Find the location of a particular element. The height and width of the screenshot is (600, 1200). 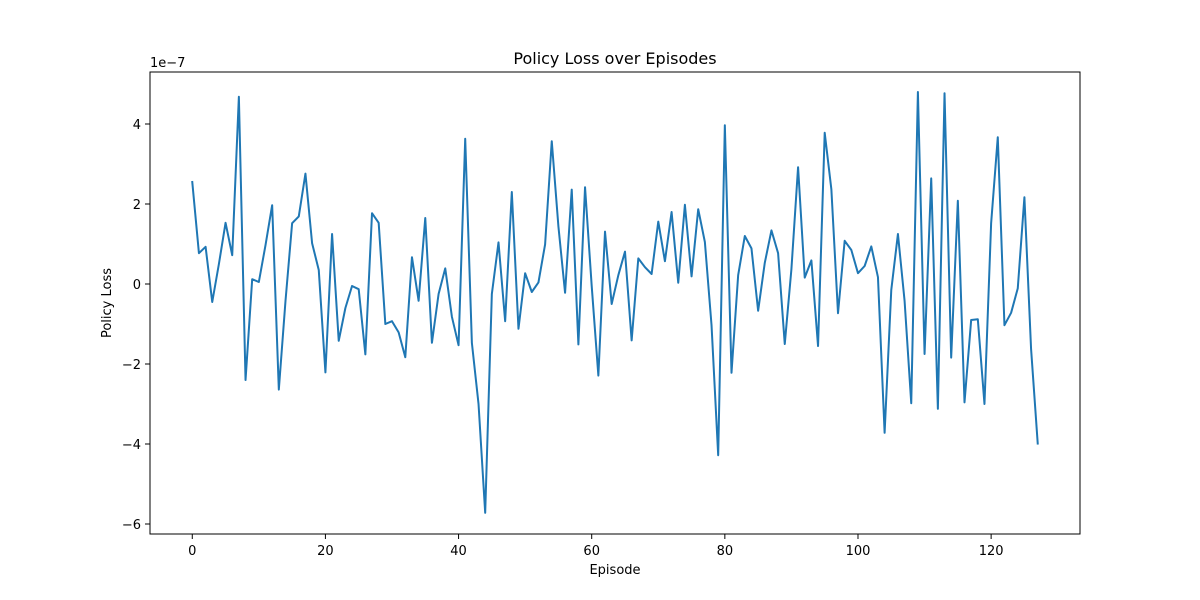

y-axis-title: Policy Loss is located at coordinates (107, 303).